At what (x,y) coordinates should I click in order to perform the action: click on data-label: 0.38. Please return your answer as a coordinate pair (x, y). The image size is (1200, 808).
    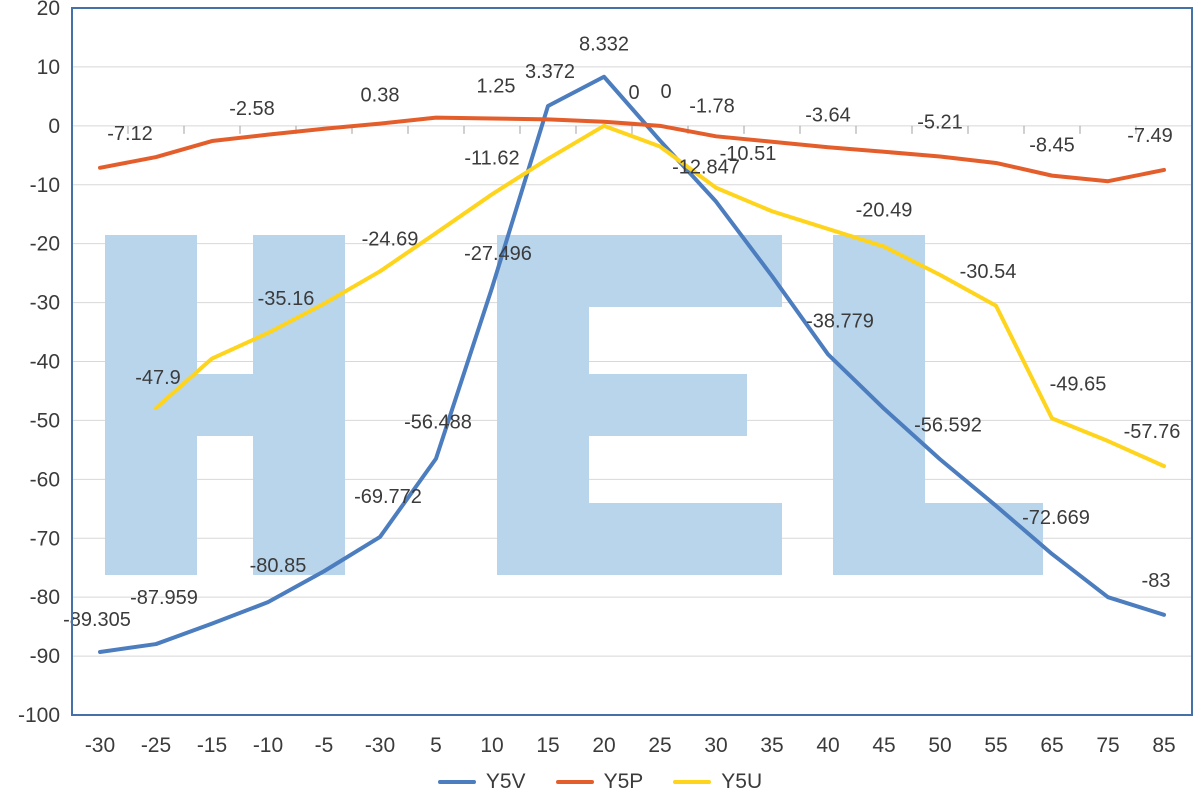
    Looking at the image, I should click on (380, 96).